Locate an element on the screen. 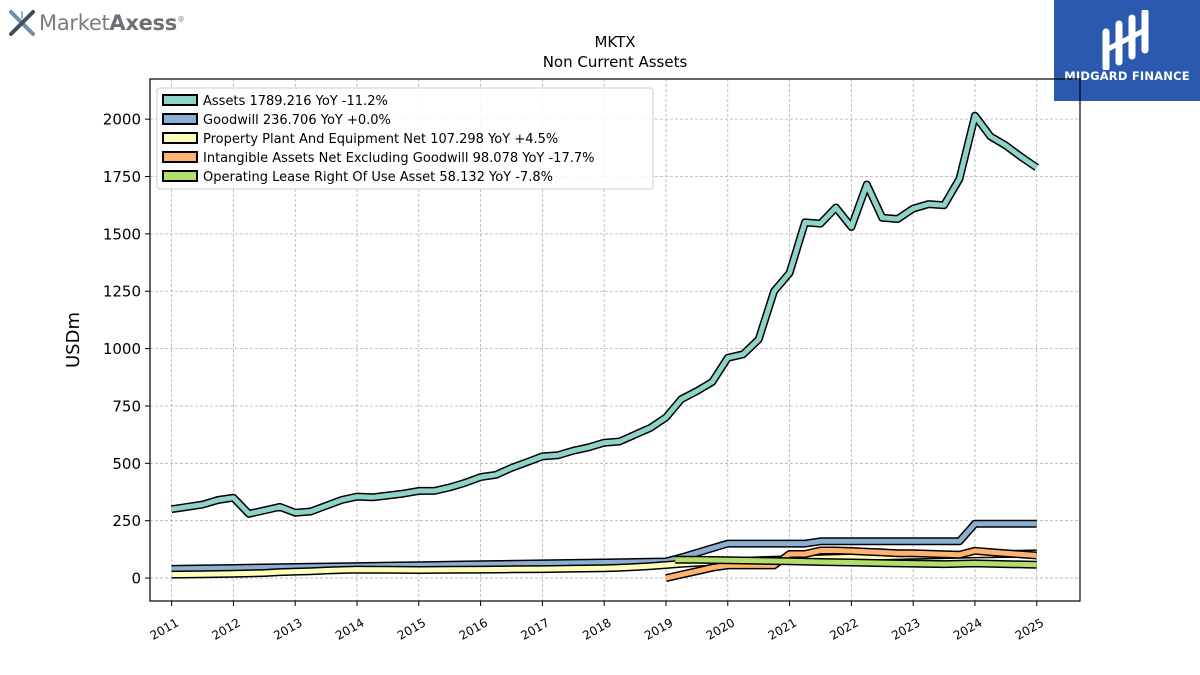 This screenshot has height=675, width=1200. x-tick-label: 2016 is located at coordinates (473, 628).